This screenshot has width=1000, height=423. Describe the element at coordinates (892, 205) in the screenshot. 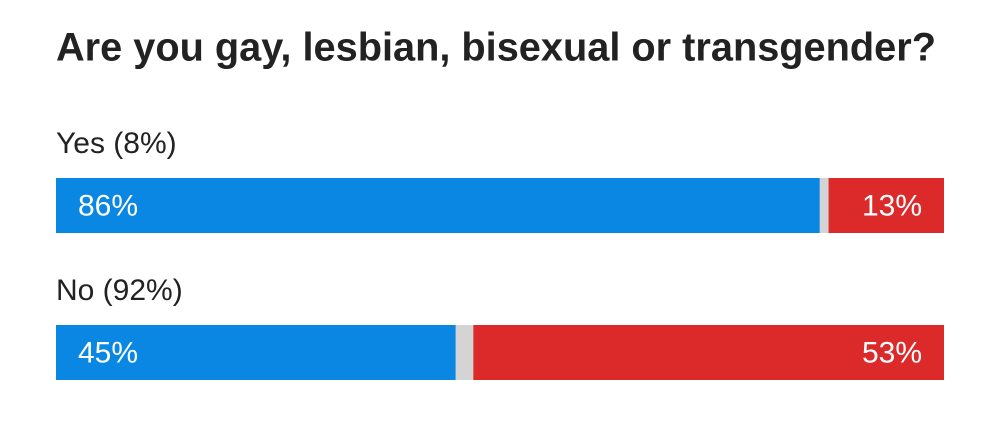

I see `value-label: 13%` at that location.